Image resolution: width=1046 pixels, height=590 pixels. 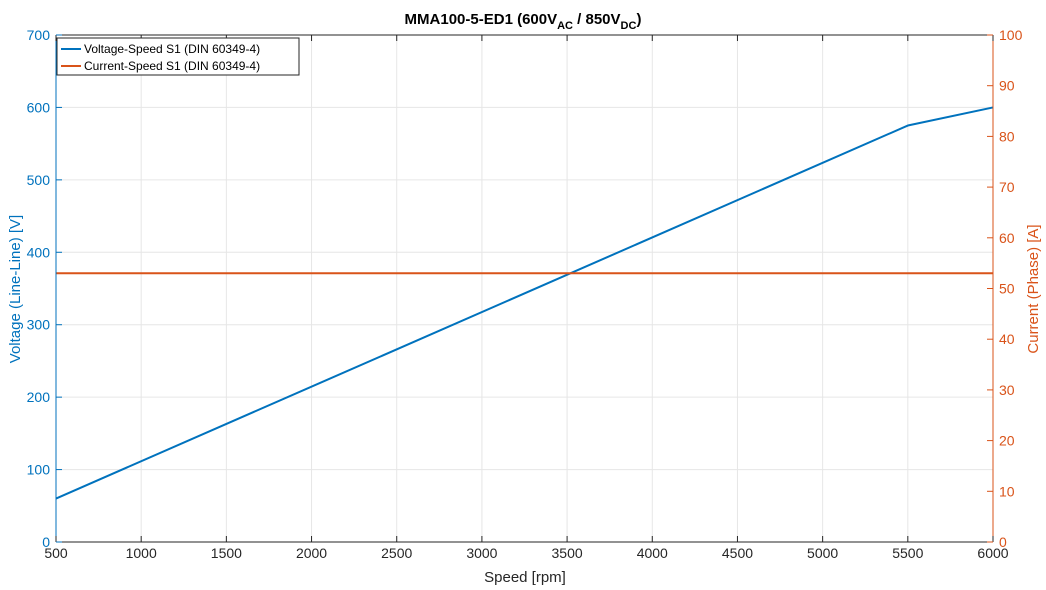 I want to click on title-sub-ac: AC, so click(x=565, y=26).